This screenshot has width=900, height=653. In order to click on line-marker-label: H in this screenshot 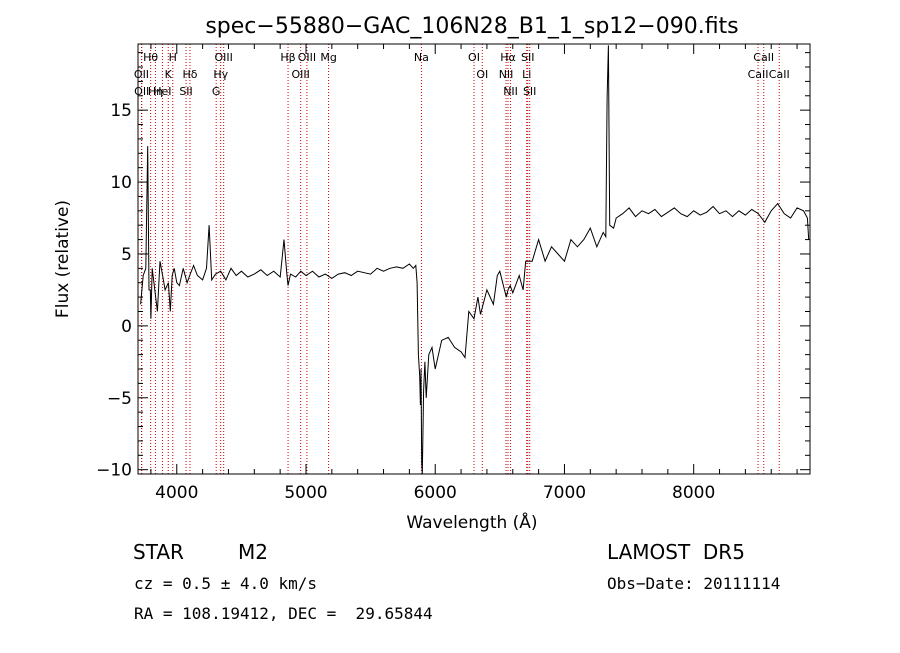, I will do `click(173, 57)`.